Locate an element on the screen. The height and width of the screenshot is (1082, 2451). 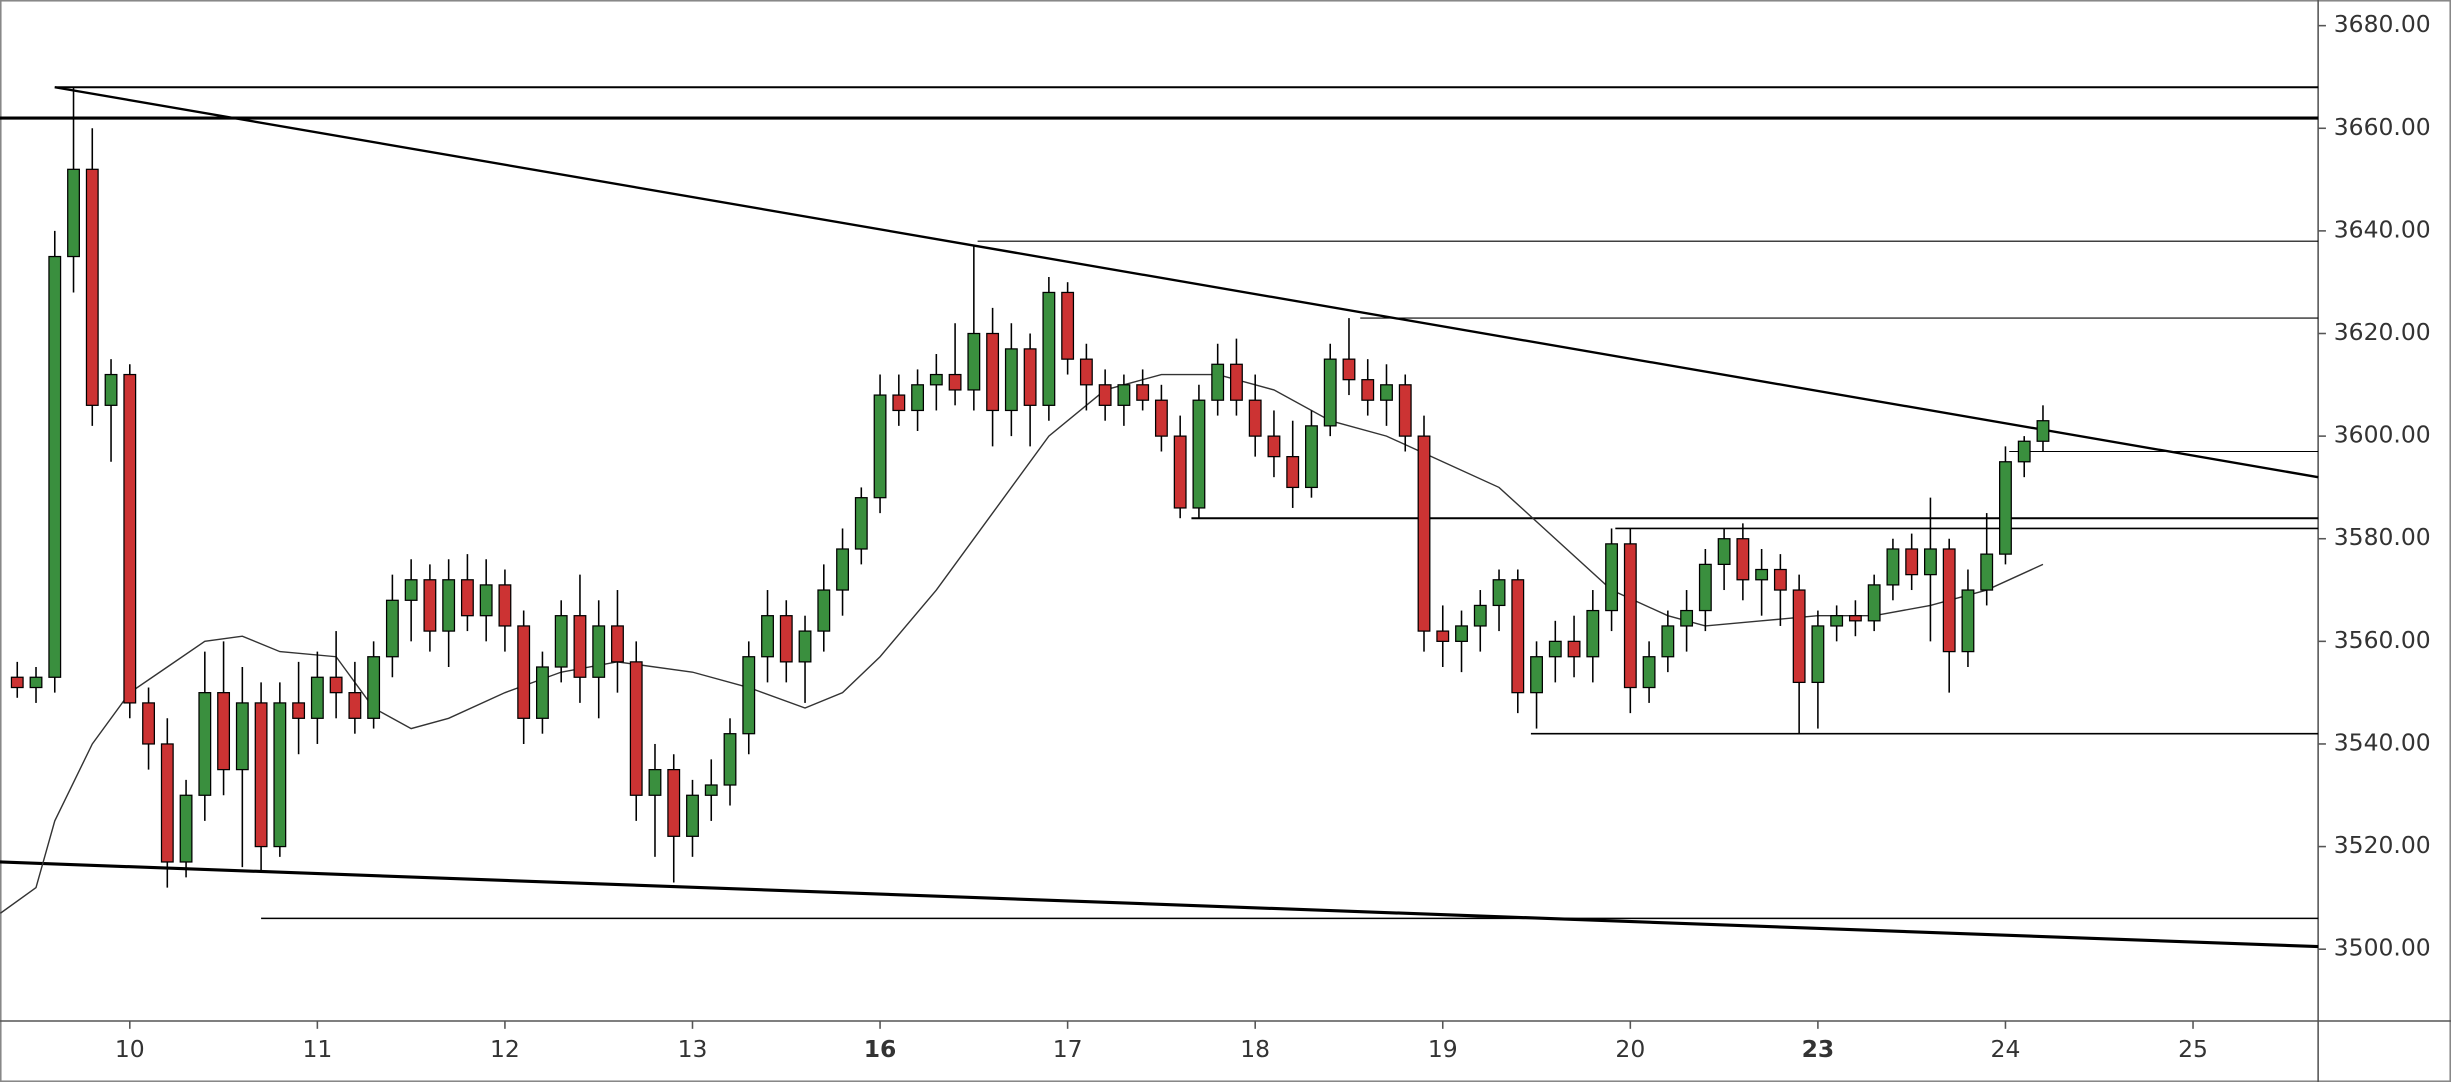
y-tick-label: 3640.00 is located at coordinates (2382, 229).